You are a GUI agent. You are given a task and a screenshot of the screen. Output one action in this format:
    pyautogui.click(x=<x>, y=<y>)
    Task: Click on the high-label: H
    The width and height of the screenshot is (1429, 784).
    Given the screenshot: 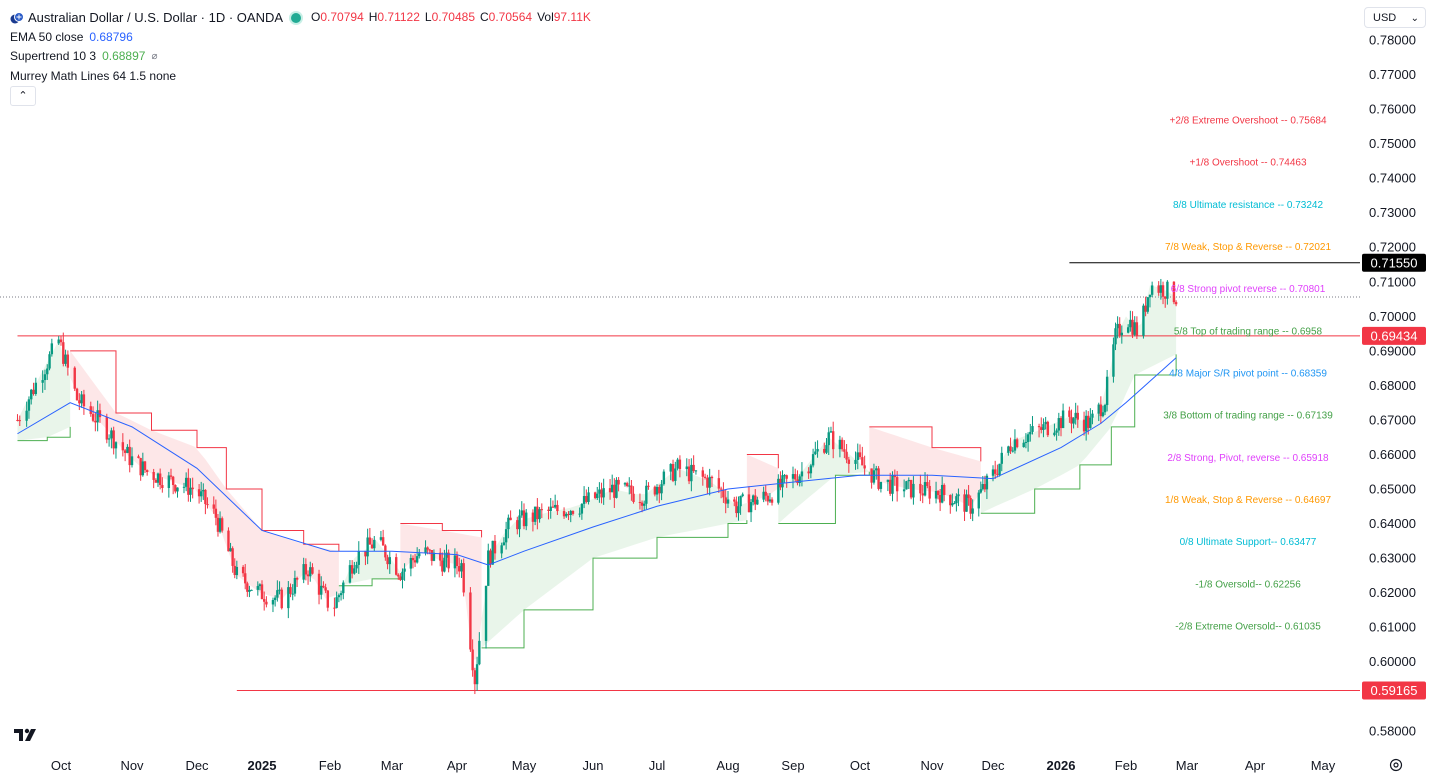 What is the action you would take?
    pyautogui.click(x=373, y=17)
    